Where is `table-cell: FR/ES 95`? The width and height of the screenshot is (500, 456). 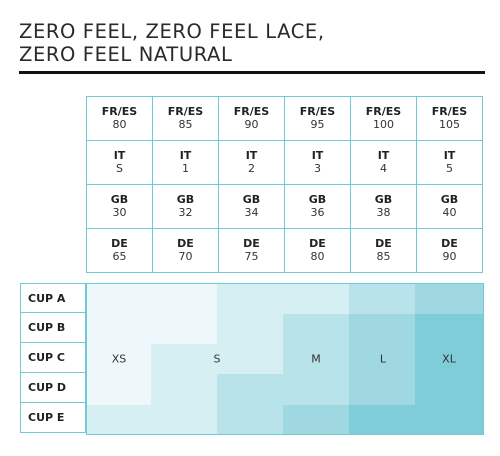 table-cell: FR/ES 95 is located at coordinates (317, 118).